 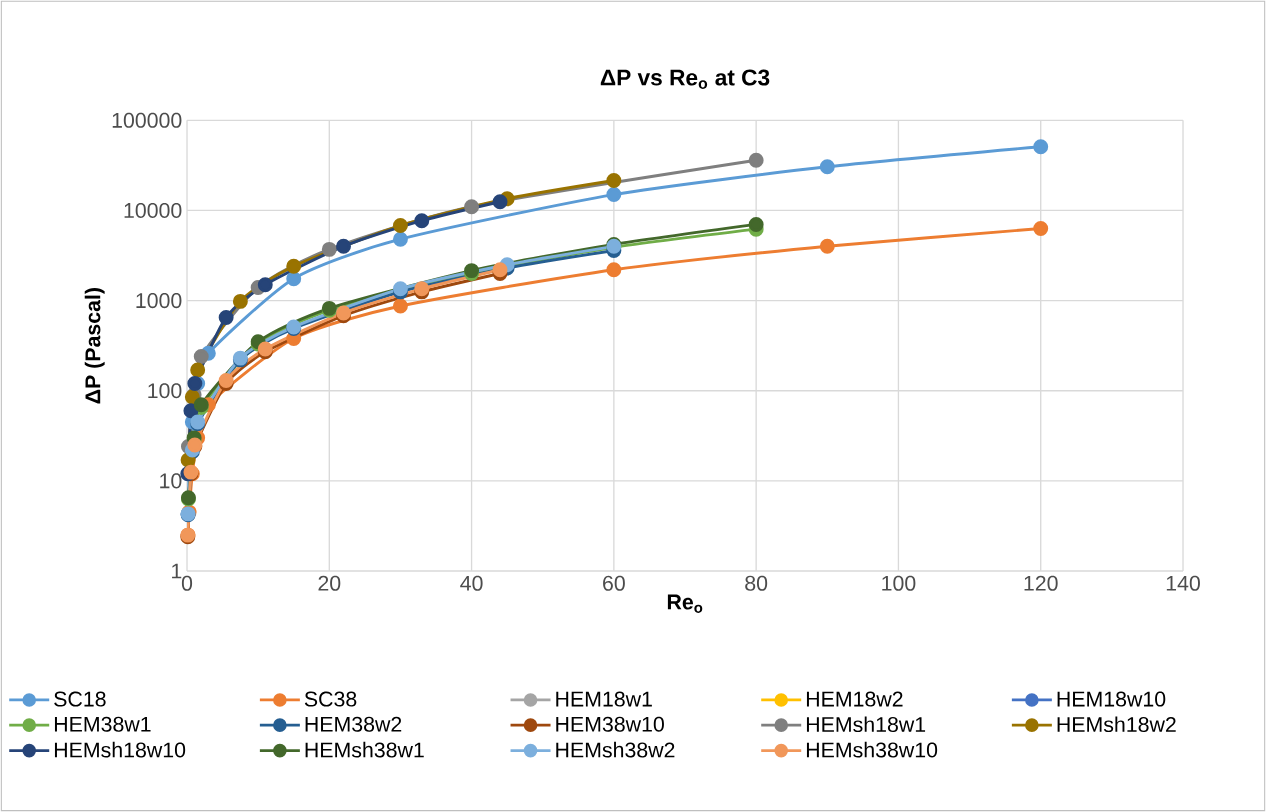 What do you see at coordinates (153, 210) in the screenshot?
I see `y-tick-label: 10000` at bounding box center [153, 210].